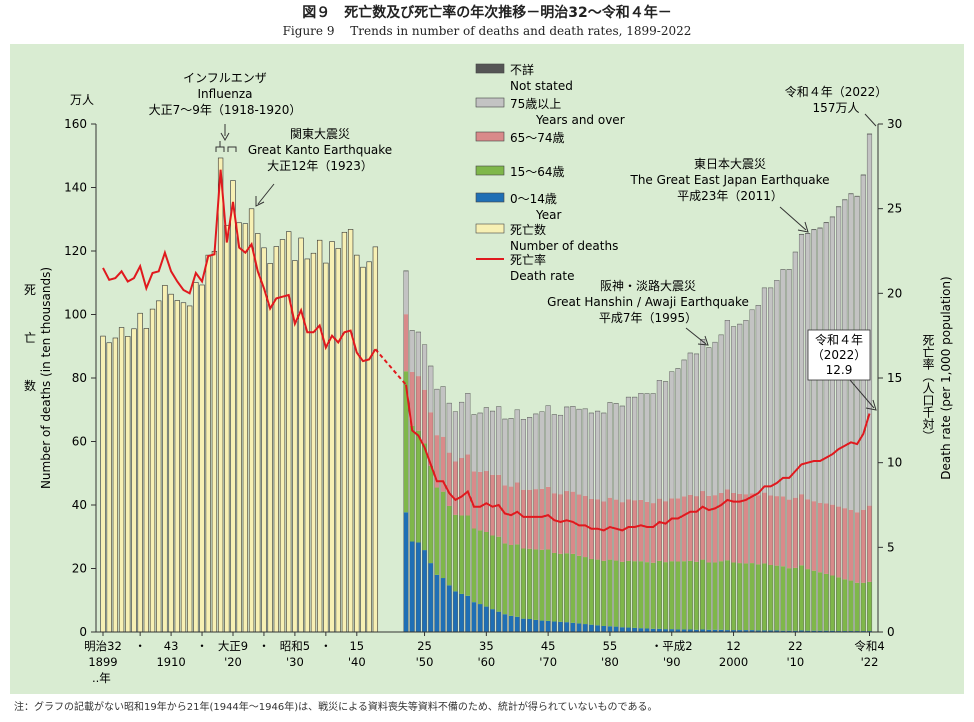  Describe the element at coordinates (733, 409) in the screenshot. I see `bar-a75-2000` at that location.